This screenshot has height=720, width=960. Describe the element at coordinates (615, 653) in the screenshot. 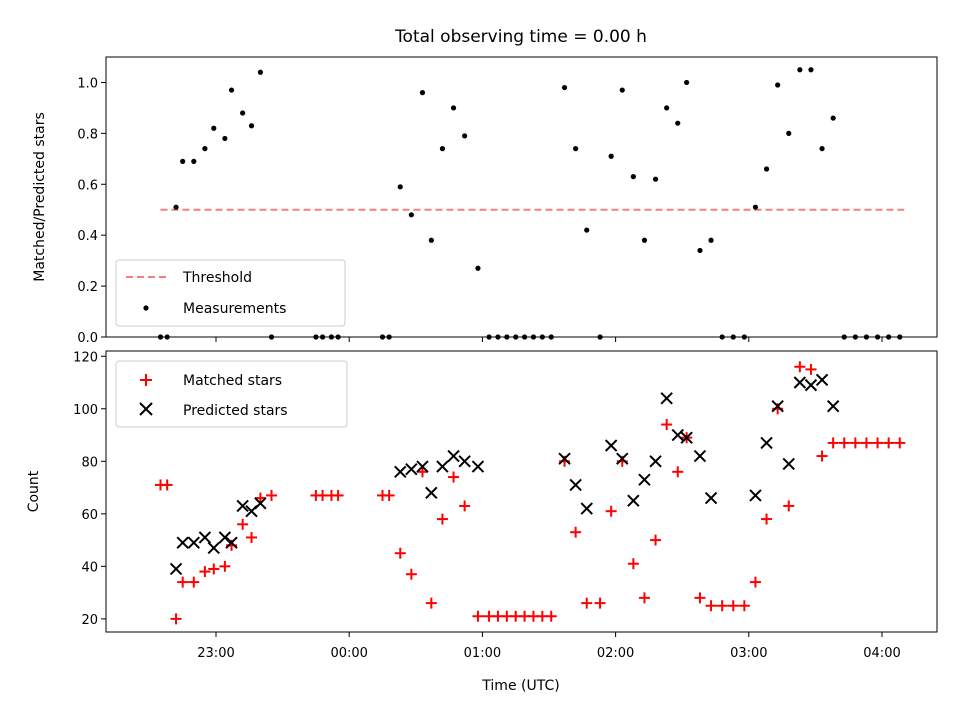

I see `x-tick-label: 02:00` at that location.